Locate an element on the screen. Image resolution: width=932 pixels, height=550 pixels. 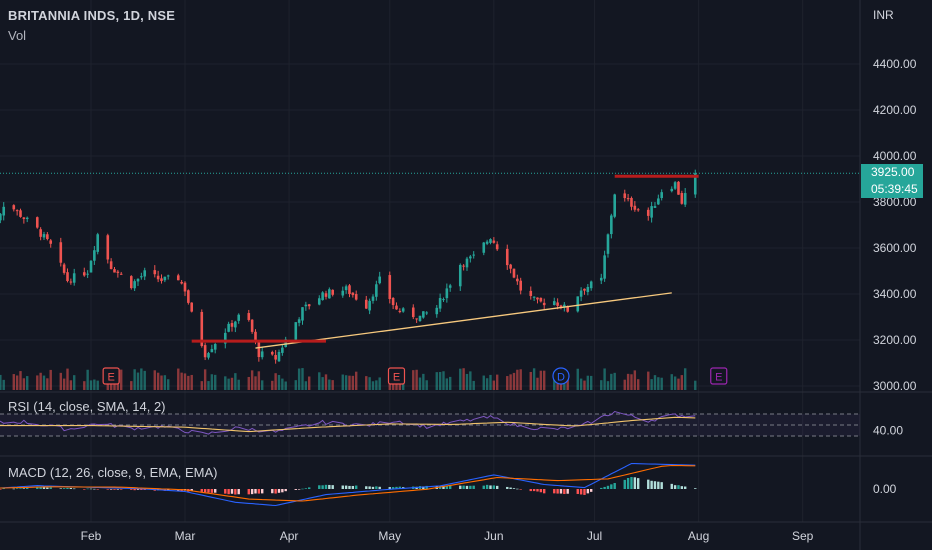
price-tick-label: 3800.00 is located at coordinates (895, 202).